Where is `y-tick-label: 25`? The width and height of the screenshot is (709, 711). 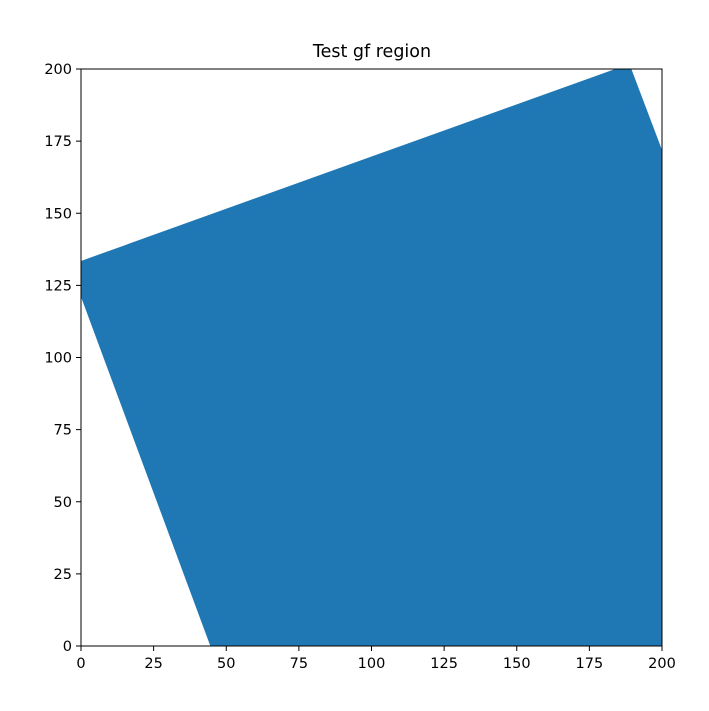
y-tick-label: 25 is located at coordinates (63, 575).